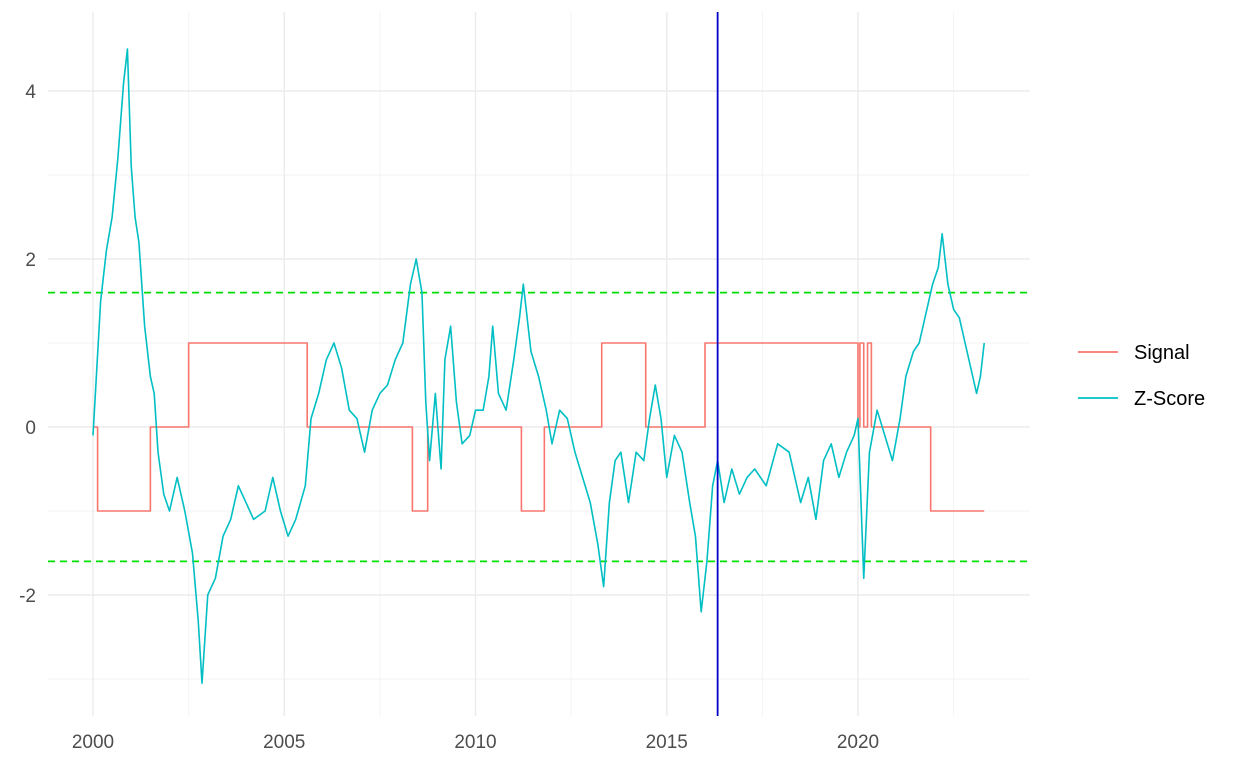 Image resolution: width=1248 pixels, height=768 pixels. Describe the element at coordinates (1141, 376) in the screenshot. I see `legend: Signal Z-Score` at that location.